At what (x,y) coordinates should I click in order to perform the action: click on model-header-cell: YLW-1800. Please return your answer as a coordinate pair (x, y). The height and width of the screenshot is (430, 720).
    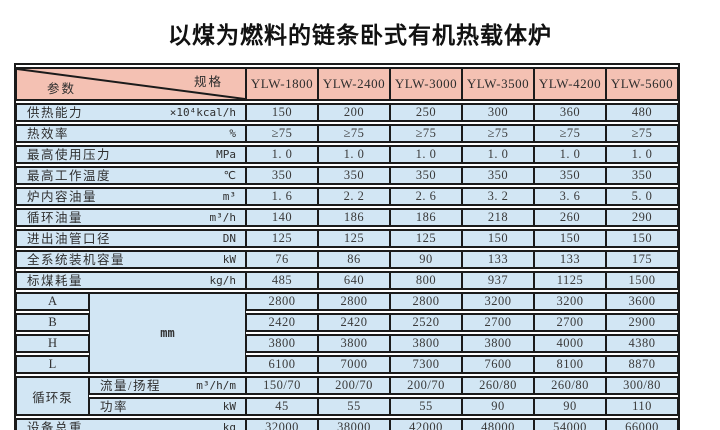
    Looking at the image, I should click on (282, 84).